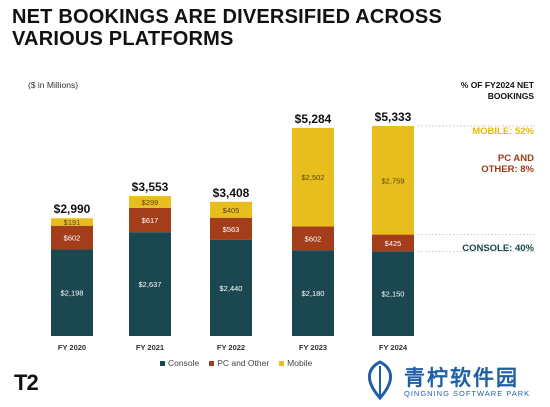 Image resolution: width=550 pixels, height=407 pixels. What do you see at coordinates (497, 90) in the screenshot?
I see `share-header: % OF FY2024 NET BOOKINGS` at bounding box center [497, 90].